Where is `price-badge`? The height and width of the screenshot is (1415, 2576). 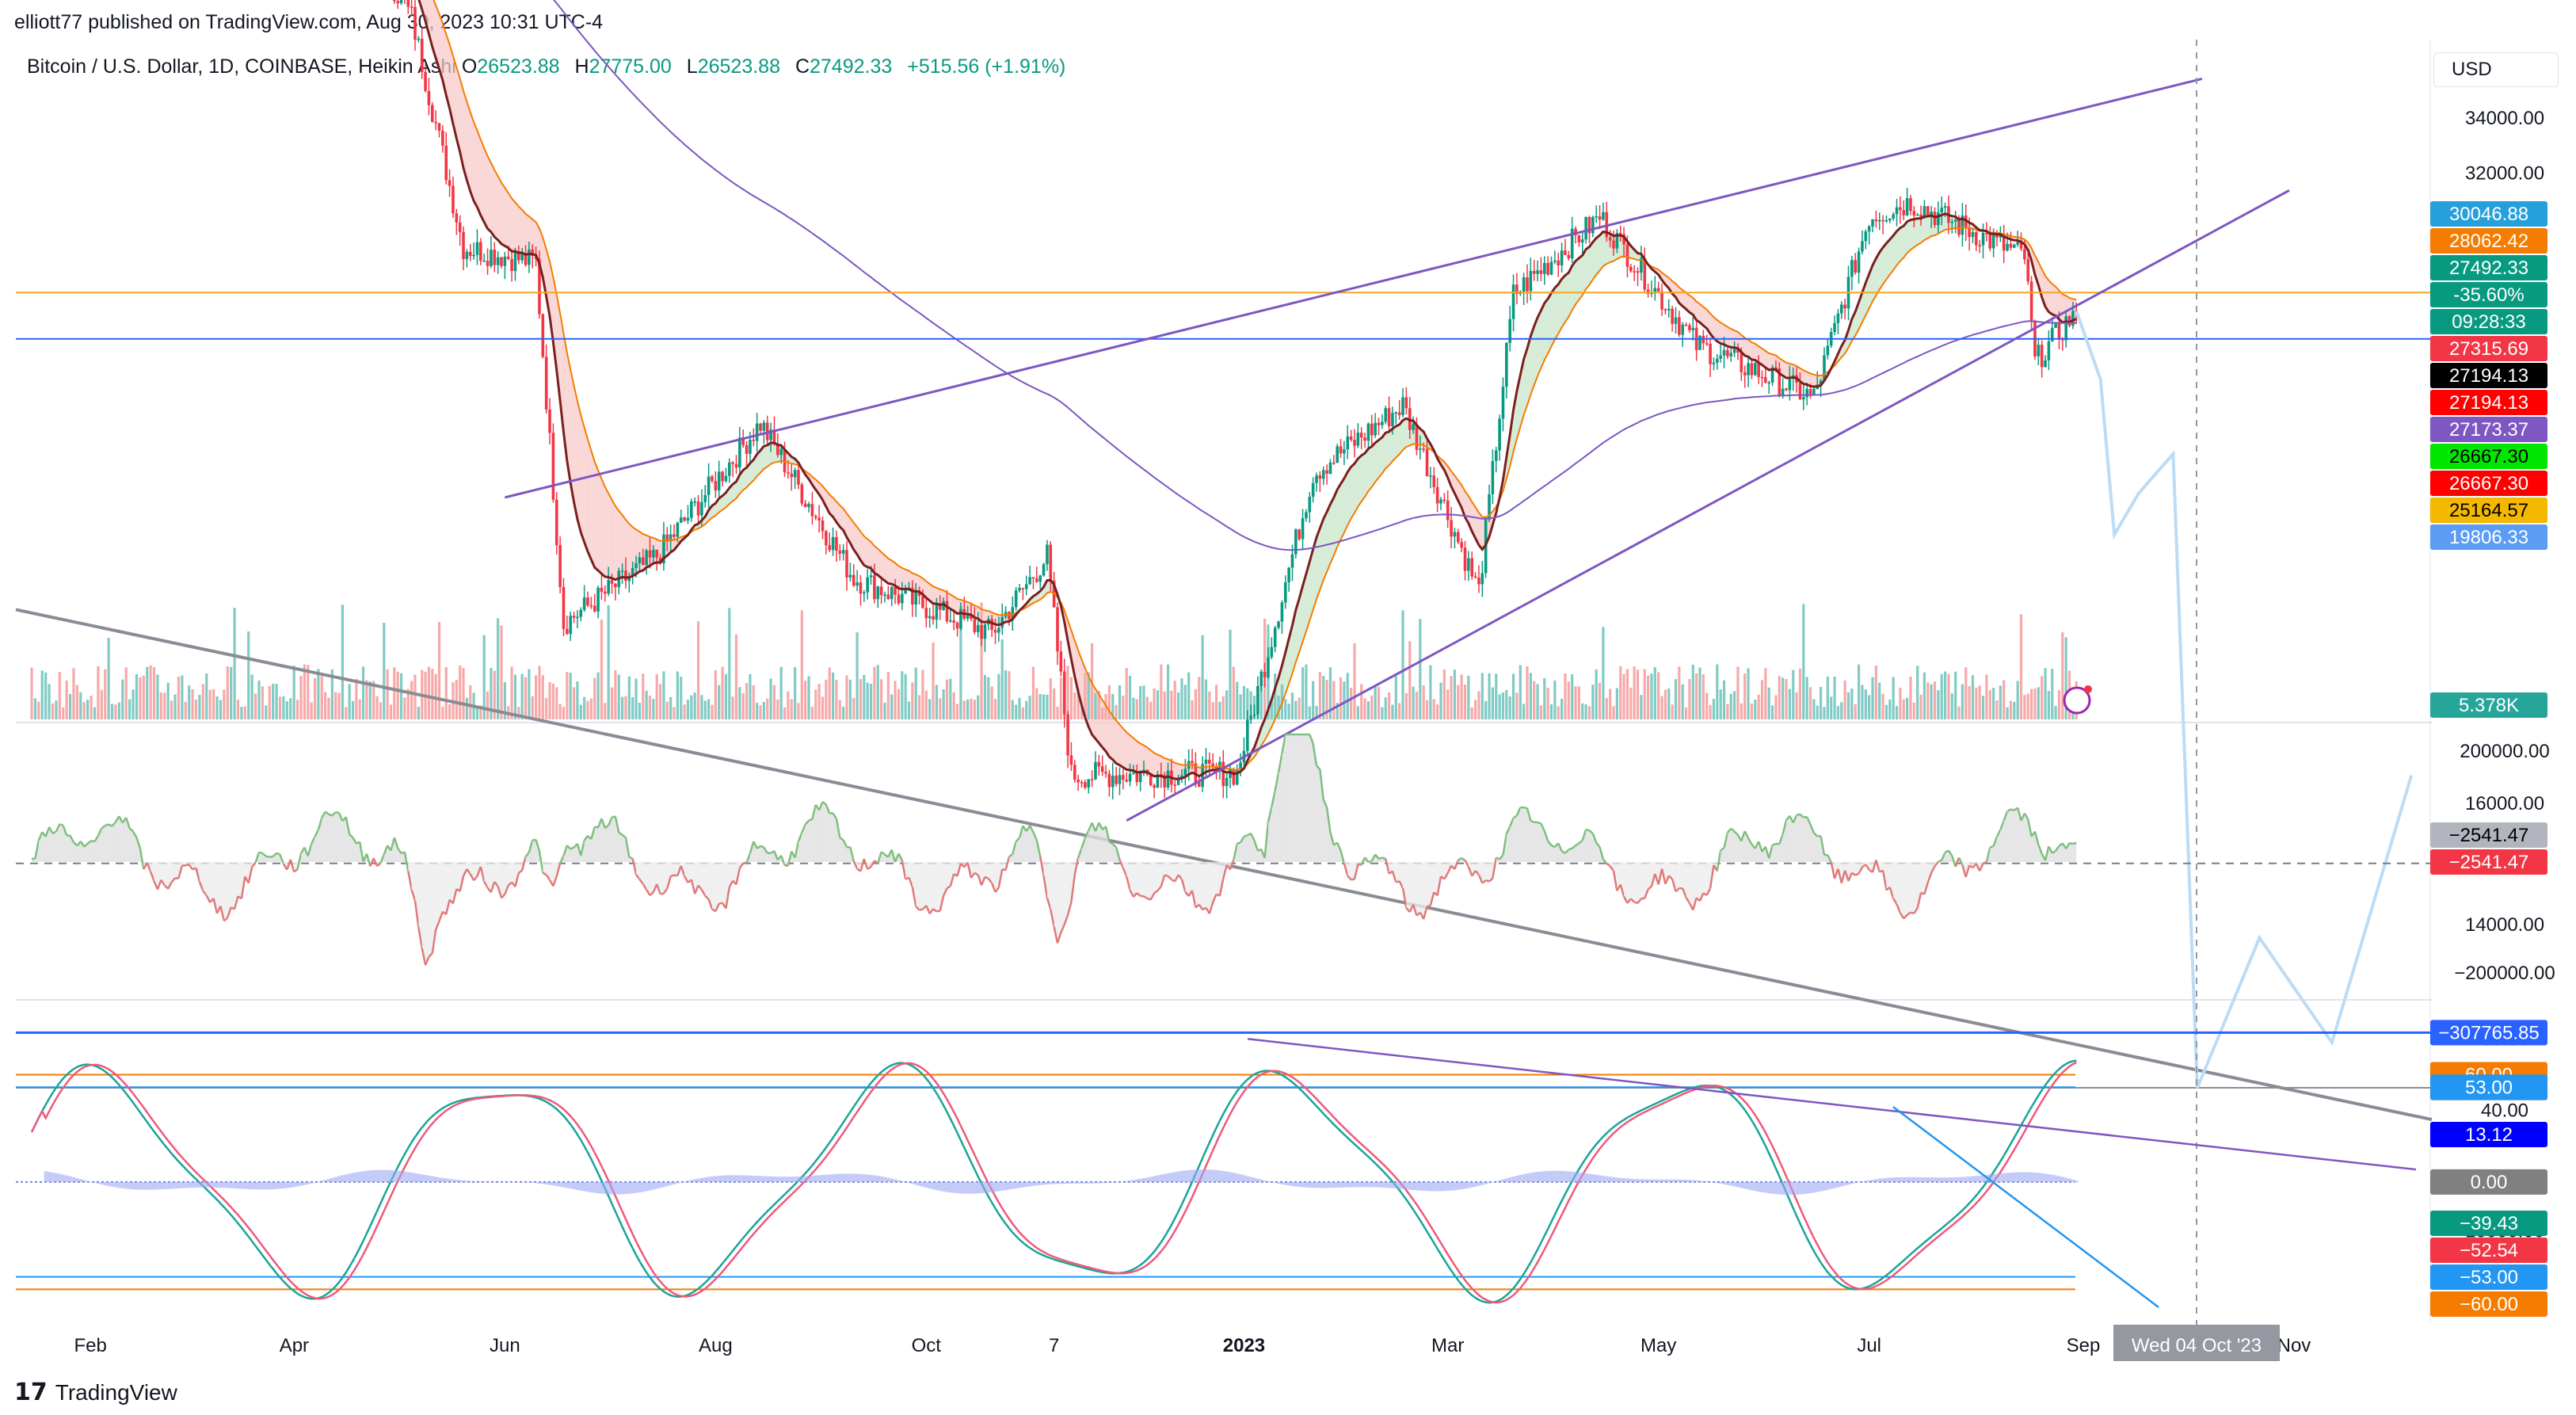 price-badge is located at coordinates (2488, 267).